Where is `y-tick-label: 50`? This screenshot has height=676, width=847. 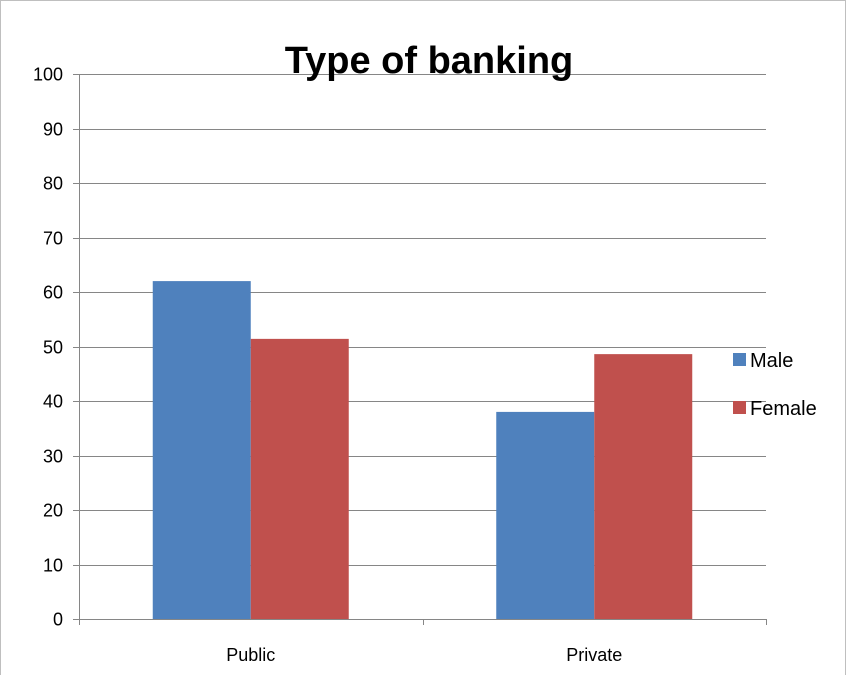 y-tick-label: 50 is located at coordinates (53, 348).